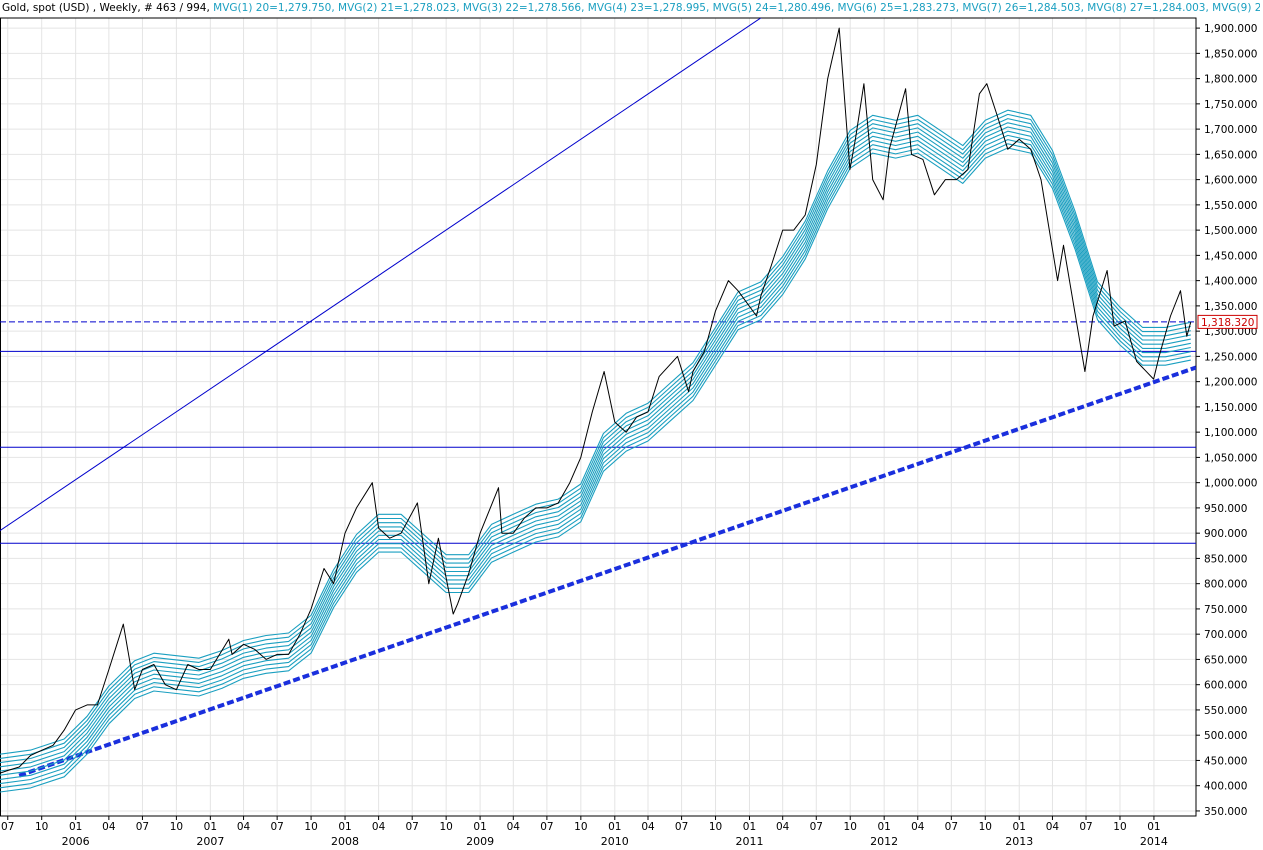 The image size is (1263, 850). I want to click on y-tick-label: 1,550.000, so click(1230, 206).